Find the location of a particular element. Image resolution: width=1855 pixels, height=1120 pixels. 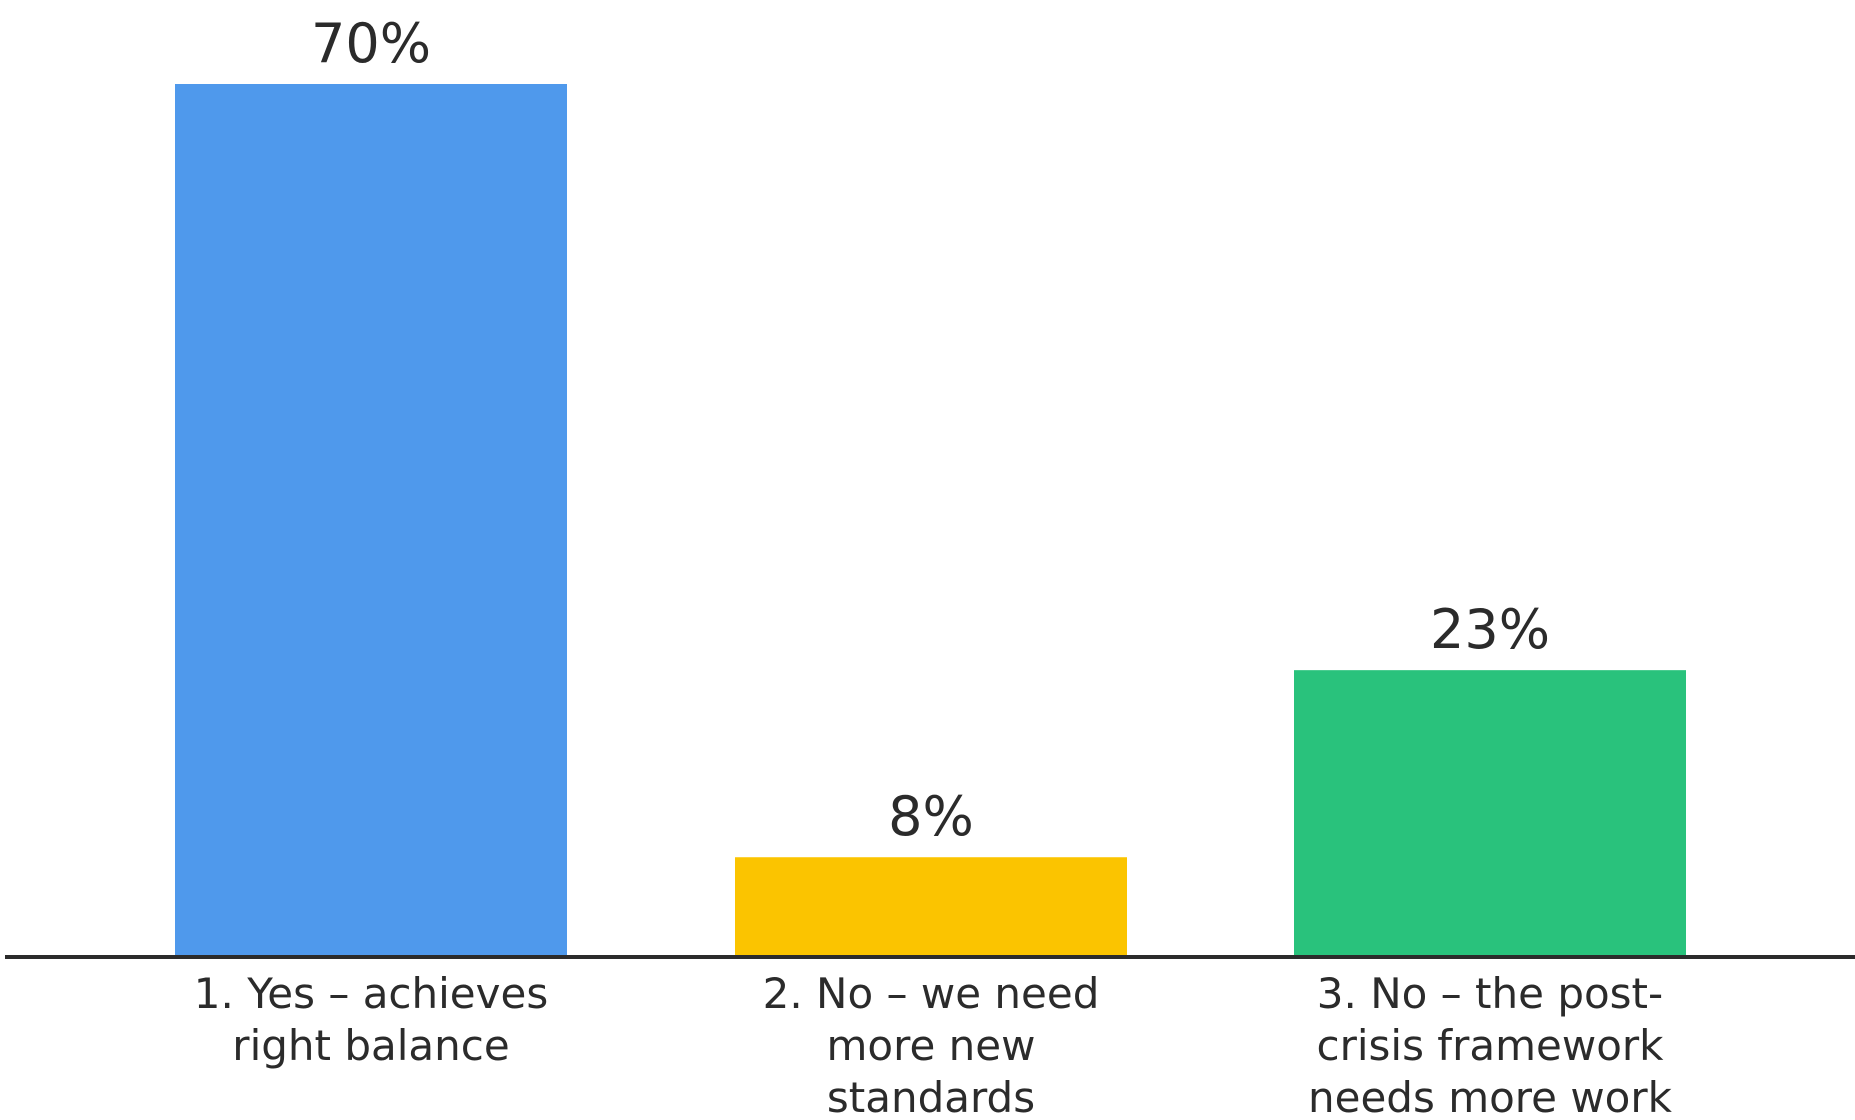

value-label-3: 23% is located at coordinates (1490, 629).